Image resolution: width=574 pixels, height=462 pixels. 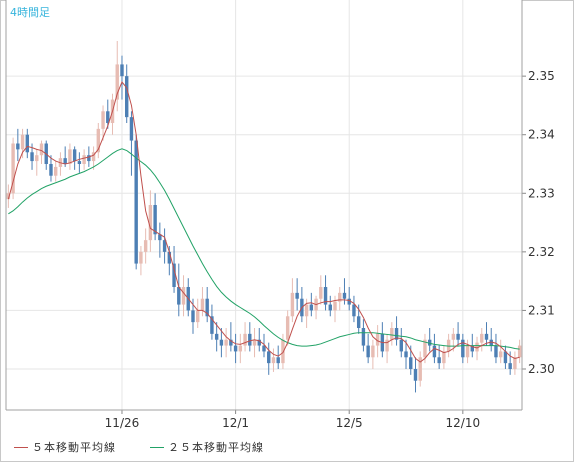 I want to click on legend-ma25: ２５本移動平均線, so click(x=207, y=447).